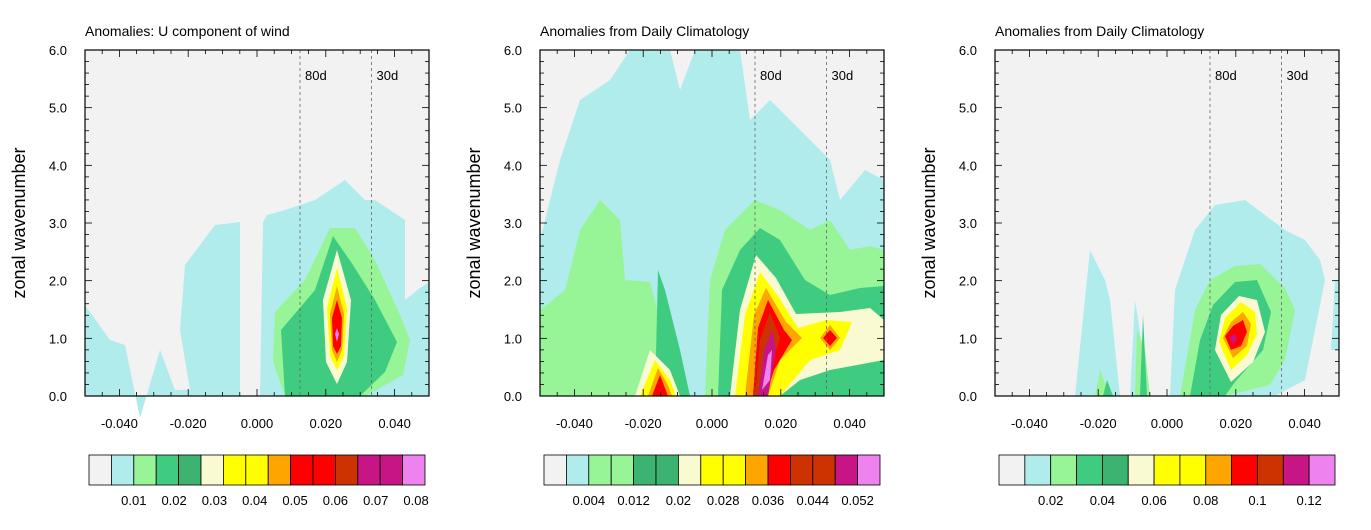  I want to click on colorbar-label: 0.004, so click(589, 500).